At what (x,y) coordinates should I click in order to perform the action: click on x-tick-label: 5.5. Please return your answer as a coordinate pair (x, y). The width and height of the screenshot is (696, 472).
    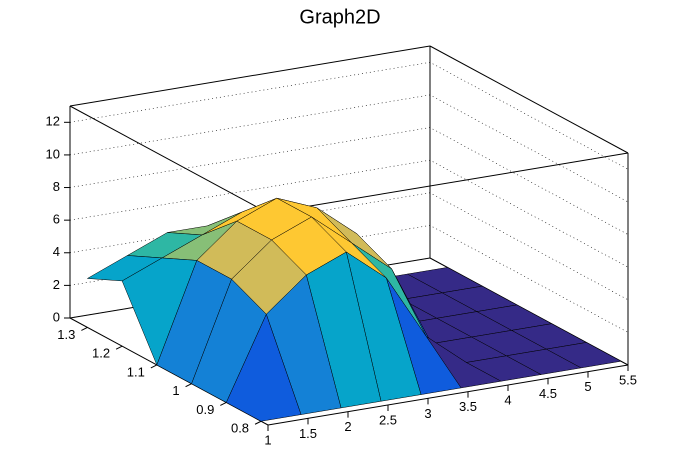
    Looking at the image, I should click on (628, 379).